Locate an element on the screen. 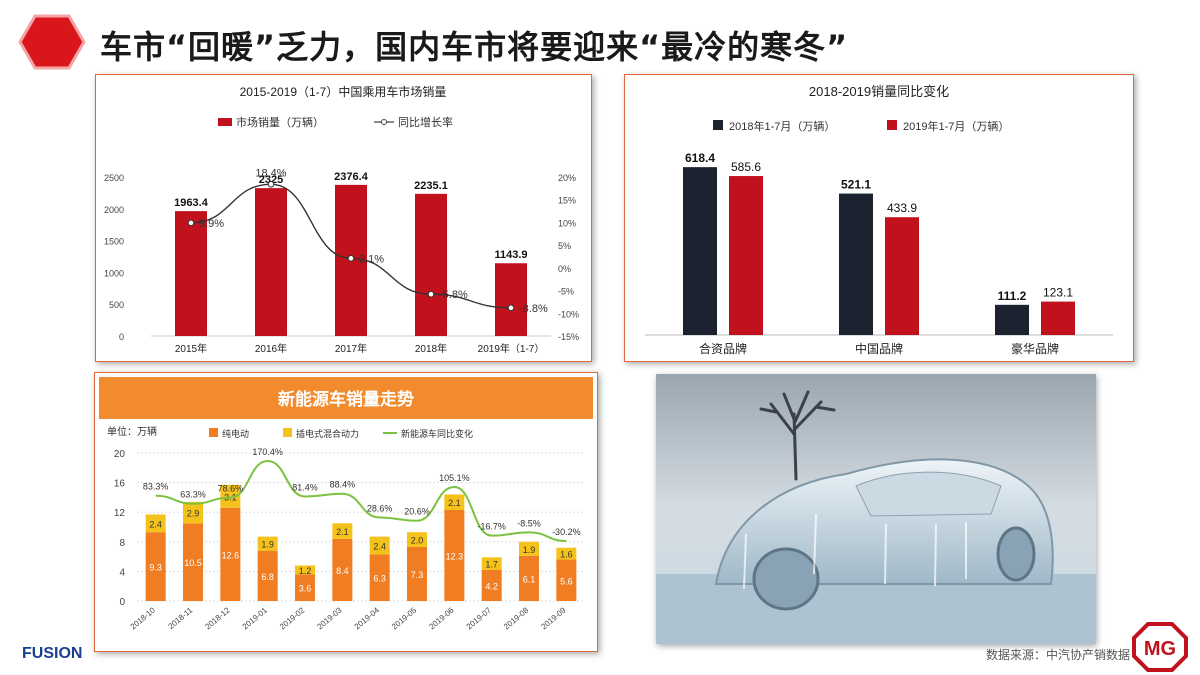 The image size is (1200, 675). bev-bar-label: 9.3 is located at coordinates (155, 568).